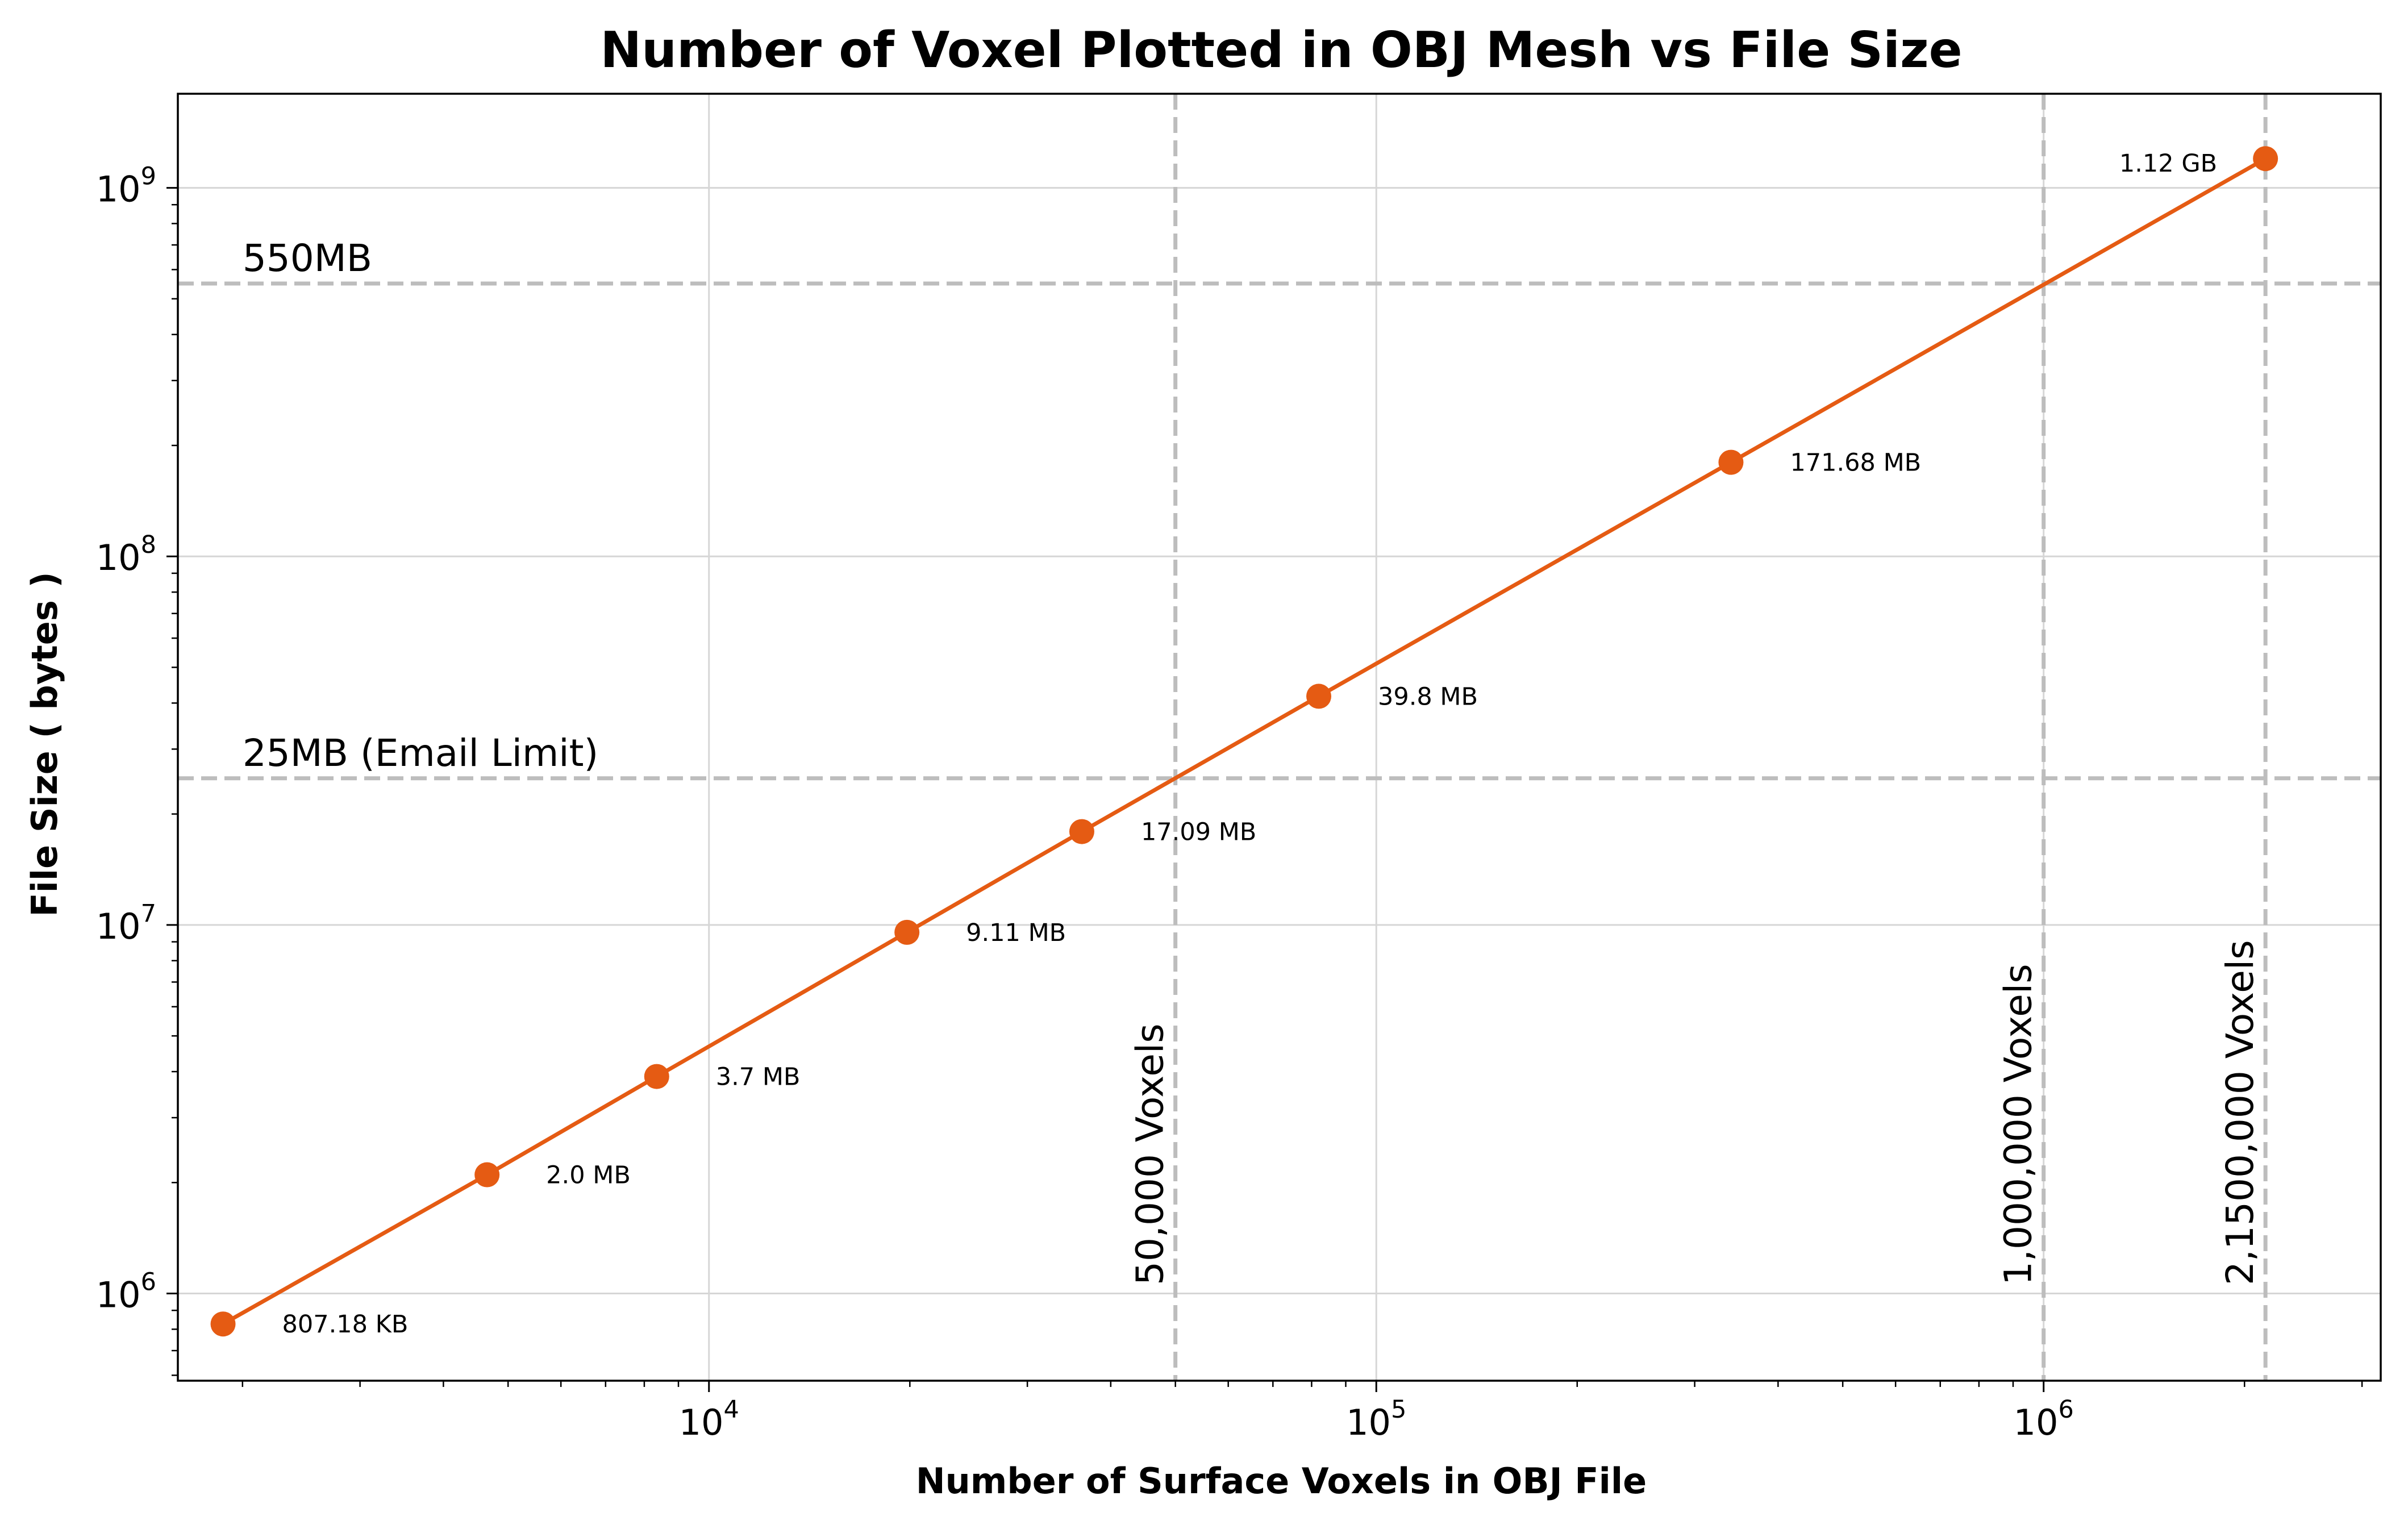  Describe the element at coordinates (1428, 696) in the screenshot. I see `data-label: 39.8 MB` at that location.